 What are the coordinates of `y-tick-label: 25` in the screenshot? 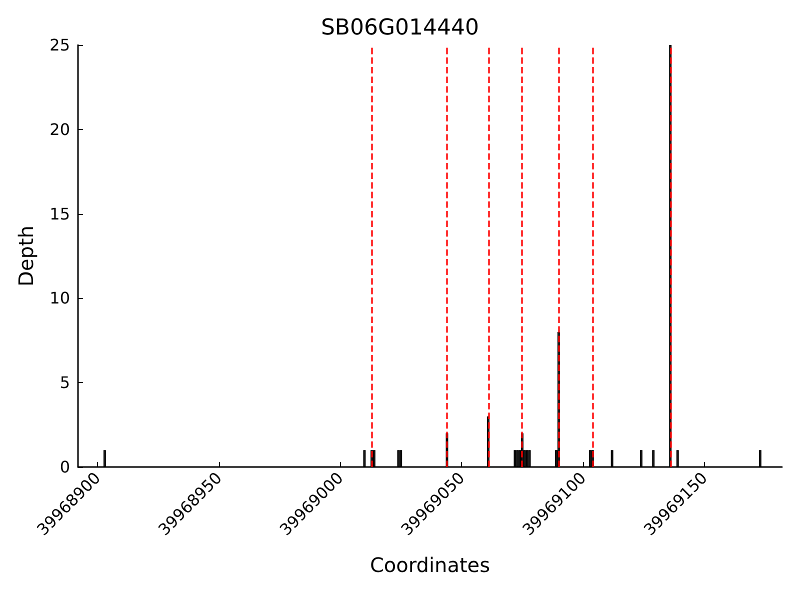 It's located at (60, 45).